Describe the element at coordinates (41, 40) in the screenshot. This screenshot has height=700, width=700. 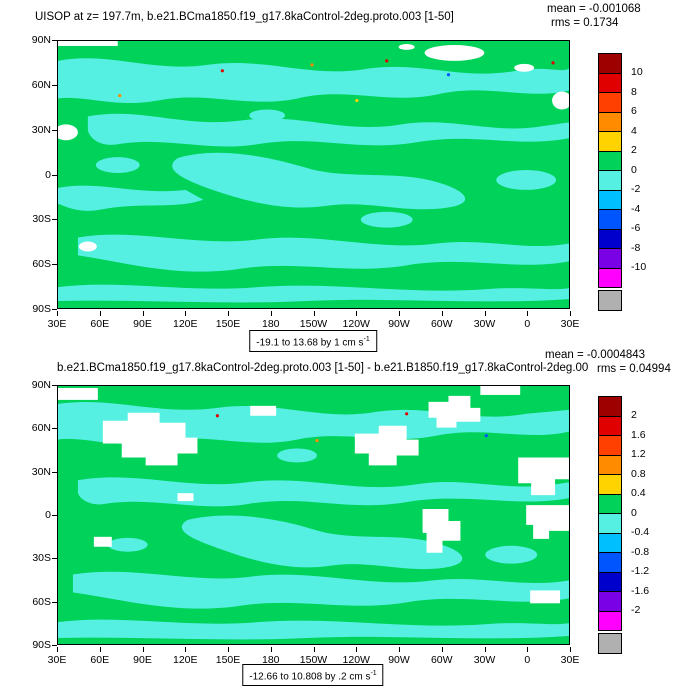
I see `top-ytick-label: 90N` at that location.